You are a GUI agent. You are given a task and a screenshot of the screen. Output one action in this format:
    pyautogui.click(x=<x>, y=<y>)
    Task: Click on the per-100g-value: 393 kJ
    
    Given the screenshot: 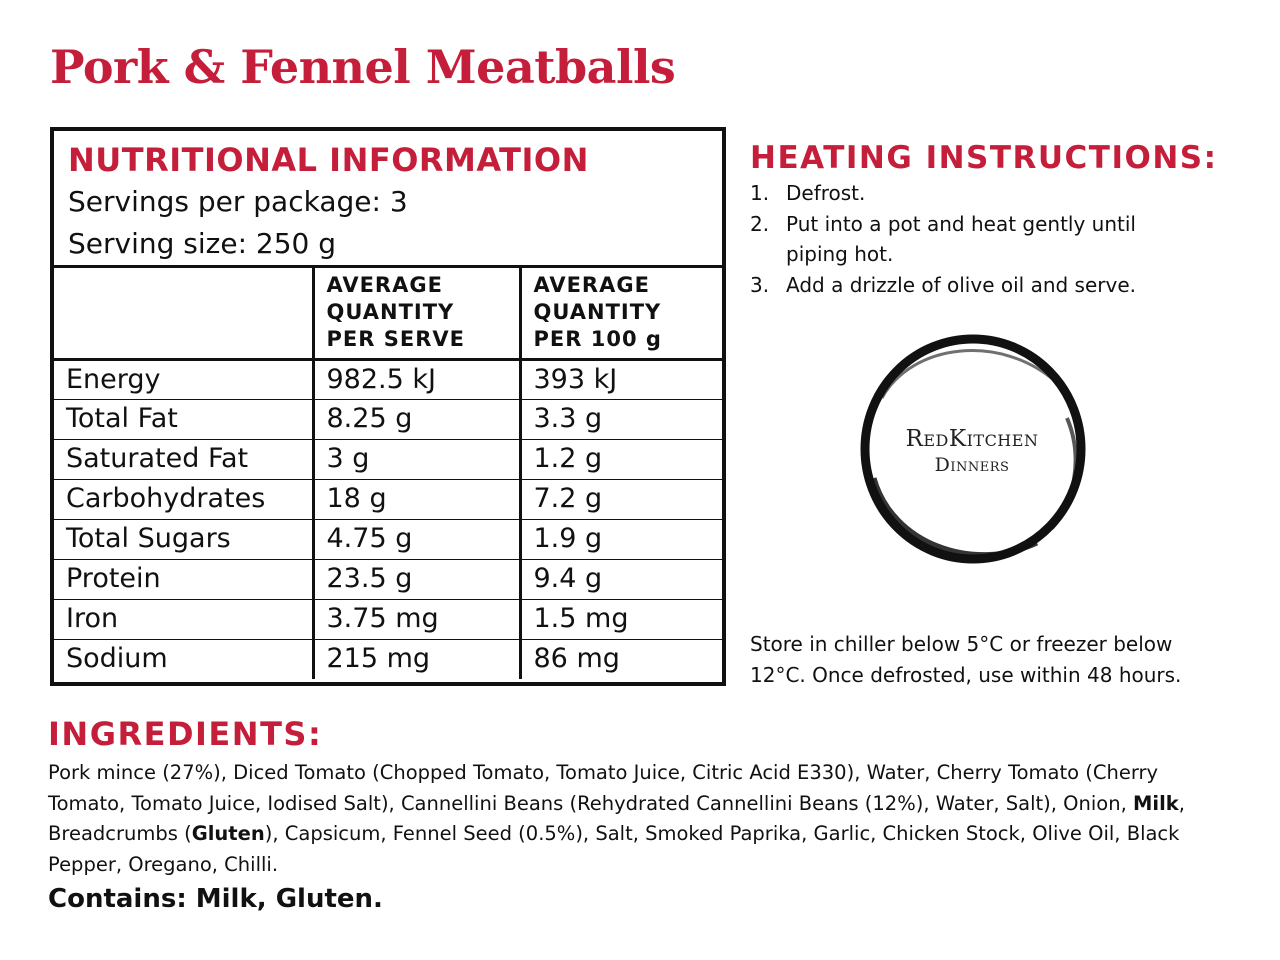 What is the action you would take?
    pyautogui.click(x=621, y=379)
    